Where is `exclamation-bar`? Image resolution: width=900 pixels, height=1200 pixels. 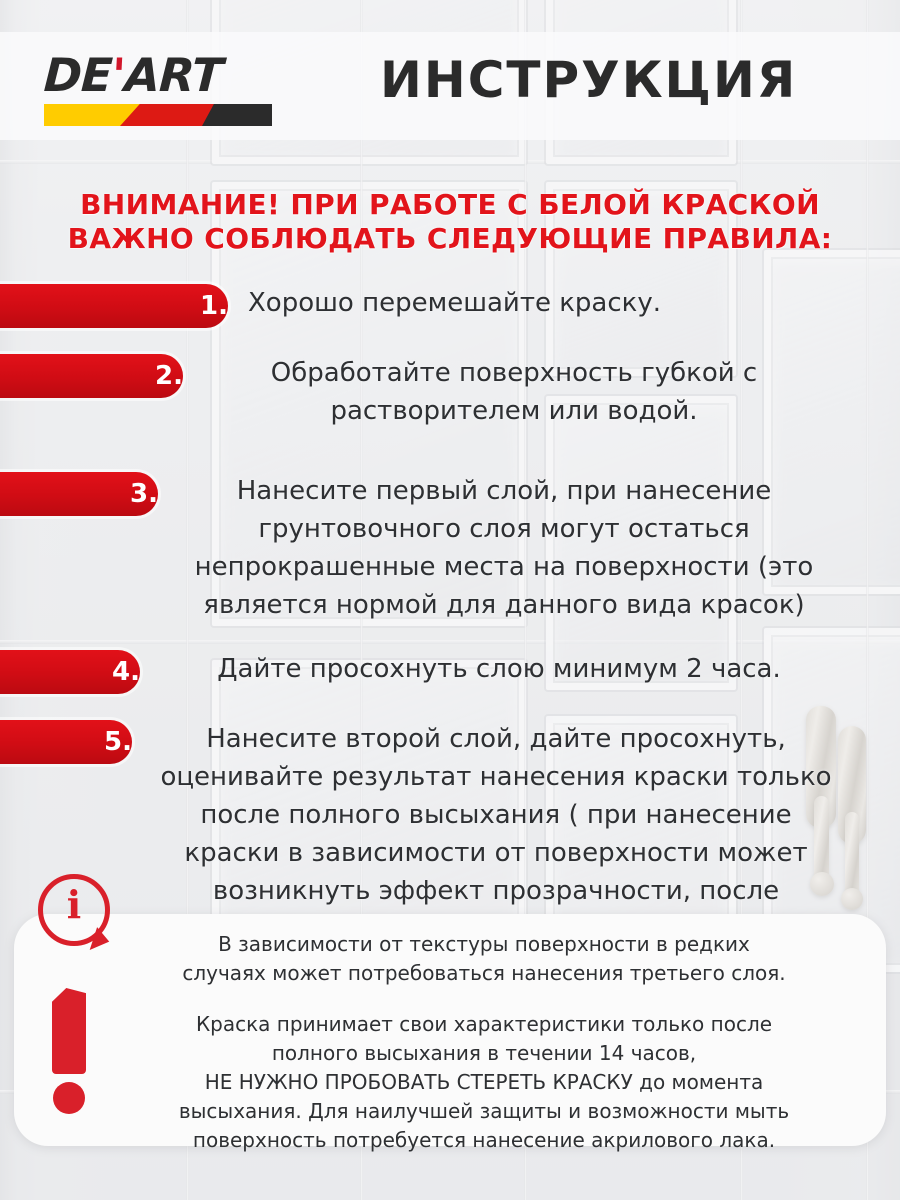 exclamation-bar is located at coordinates (69, 1031).